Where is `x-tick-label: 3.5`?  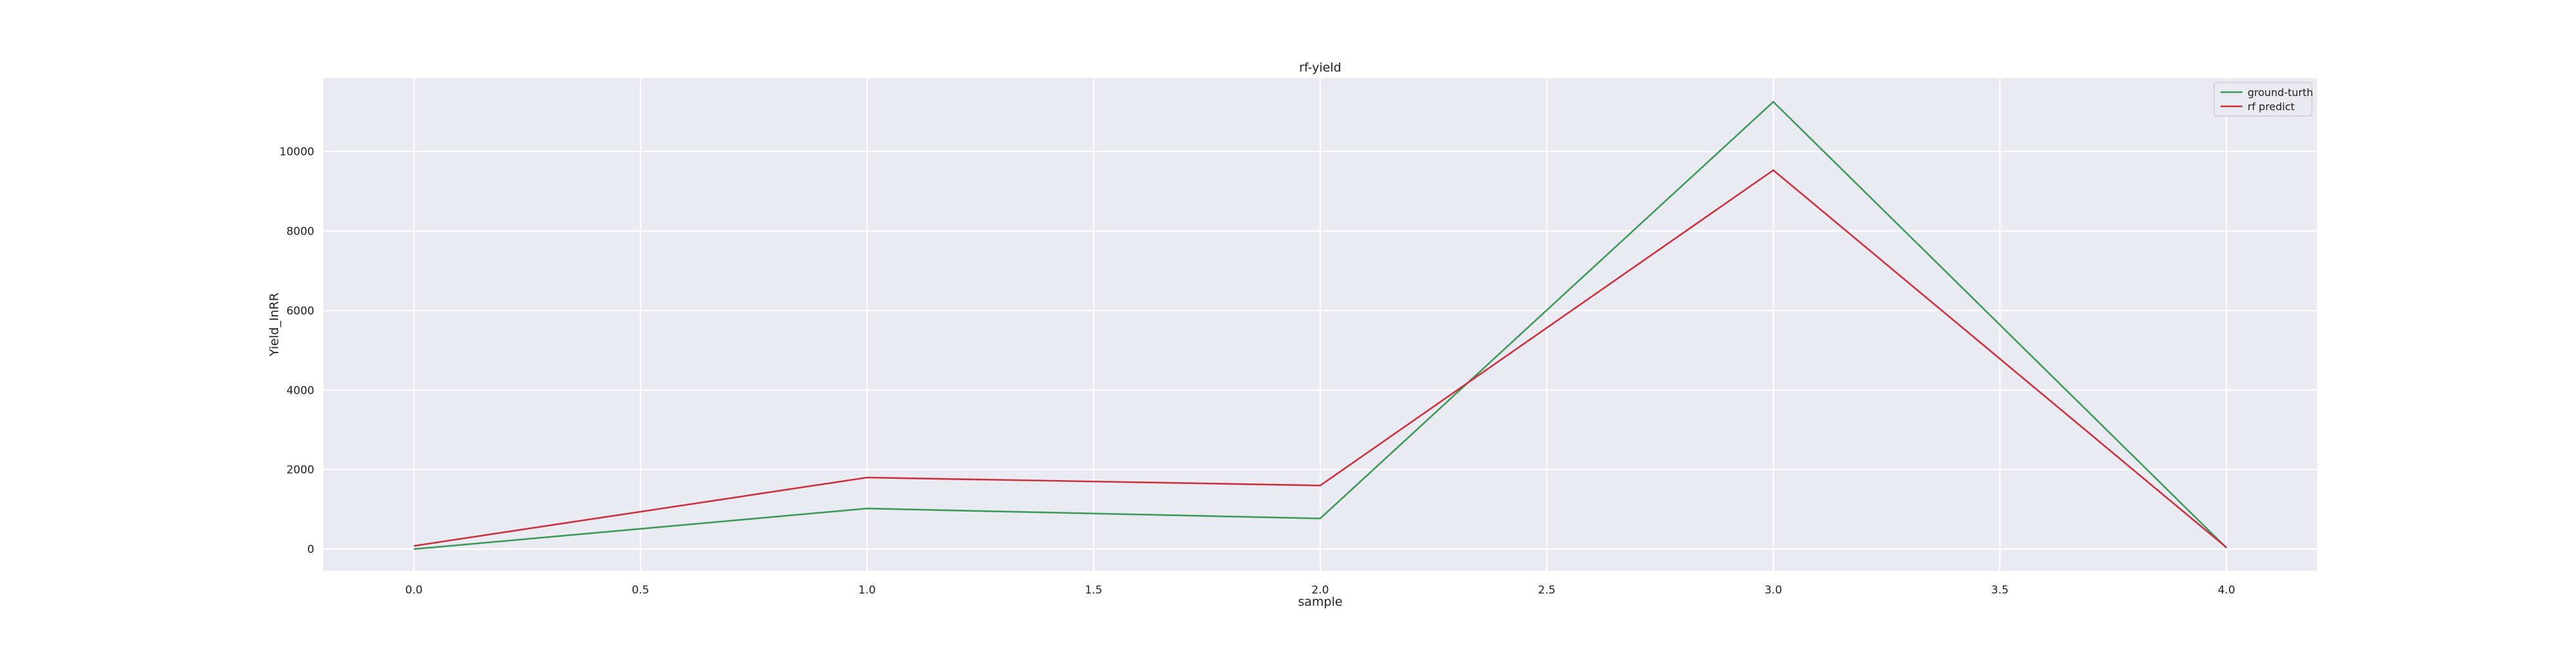 x-tick-label: 3.5 is located at coordinates (2000, 590).